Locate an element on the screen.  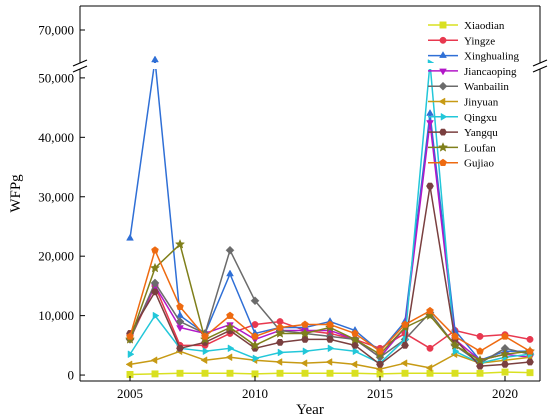
legend-item-qingxu: Qingxu is located at coordinates (463, 118).